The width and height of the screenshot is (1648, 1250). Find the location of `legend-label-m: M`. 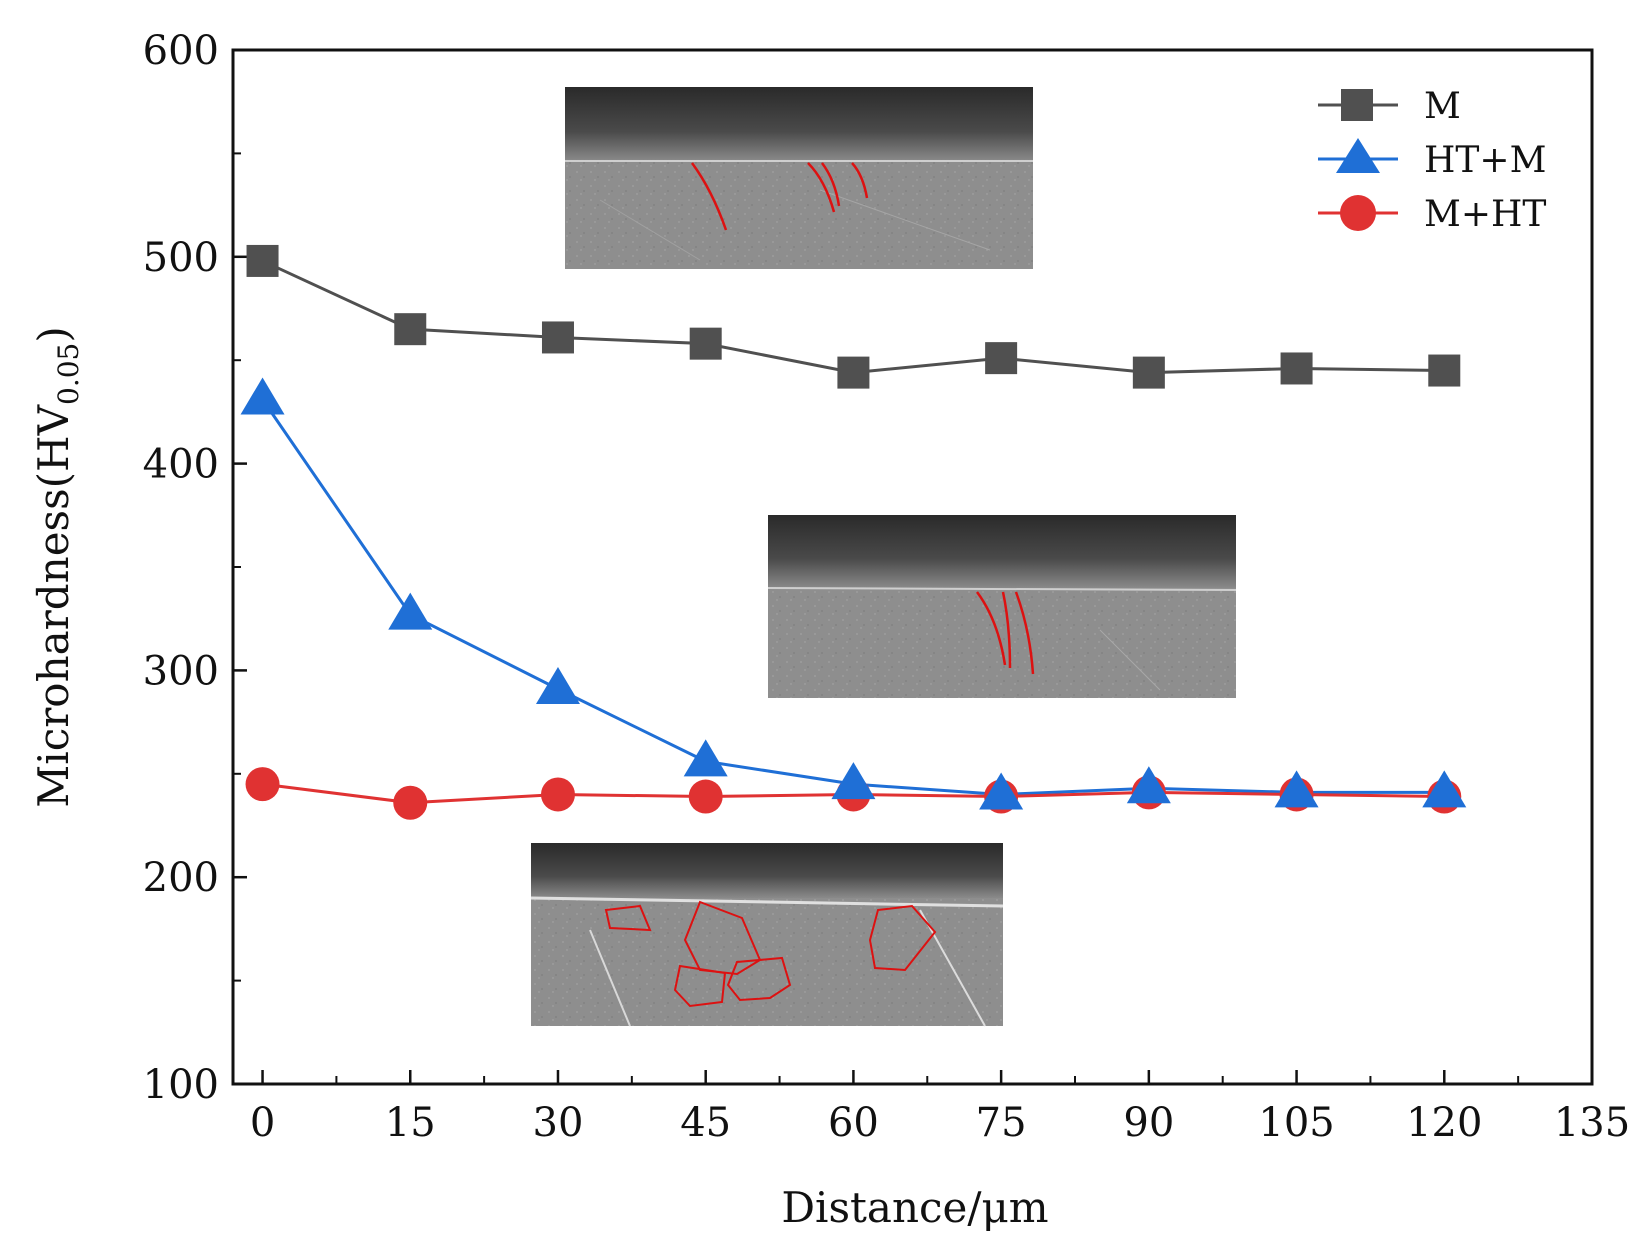

legend-label-m: M is located at coordinates (1442, 106).